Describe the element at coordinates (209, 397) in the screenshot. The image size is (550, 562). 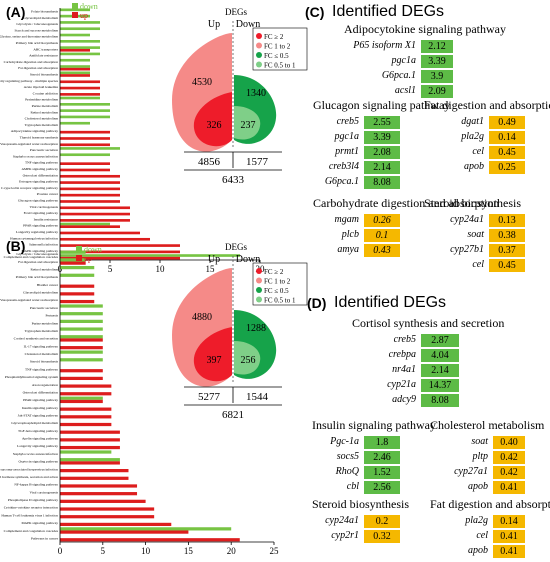
I see `venn-up-total: 5277` at that location.